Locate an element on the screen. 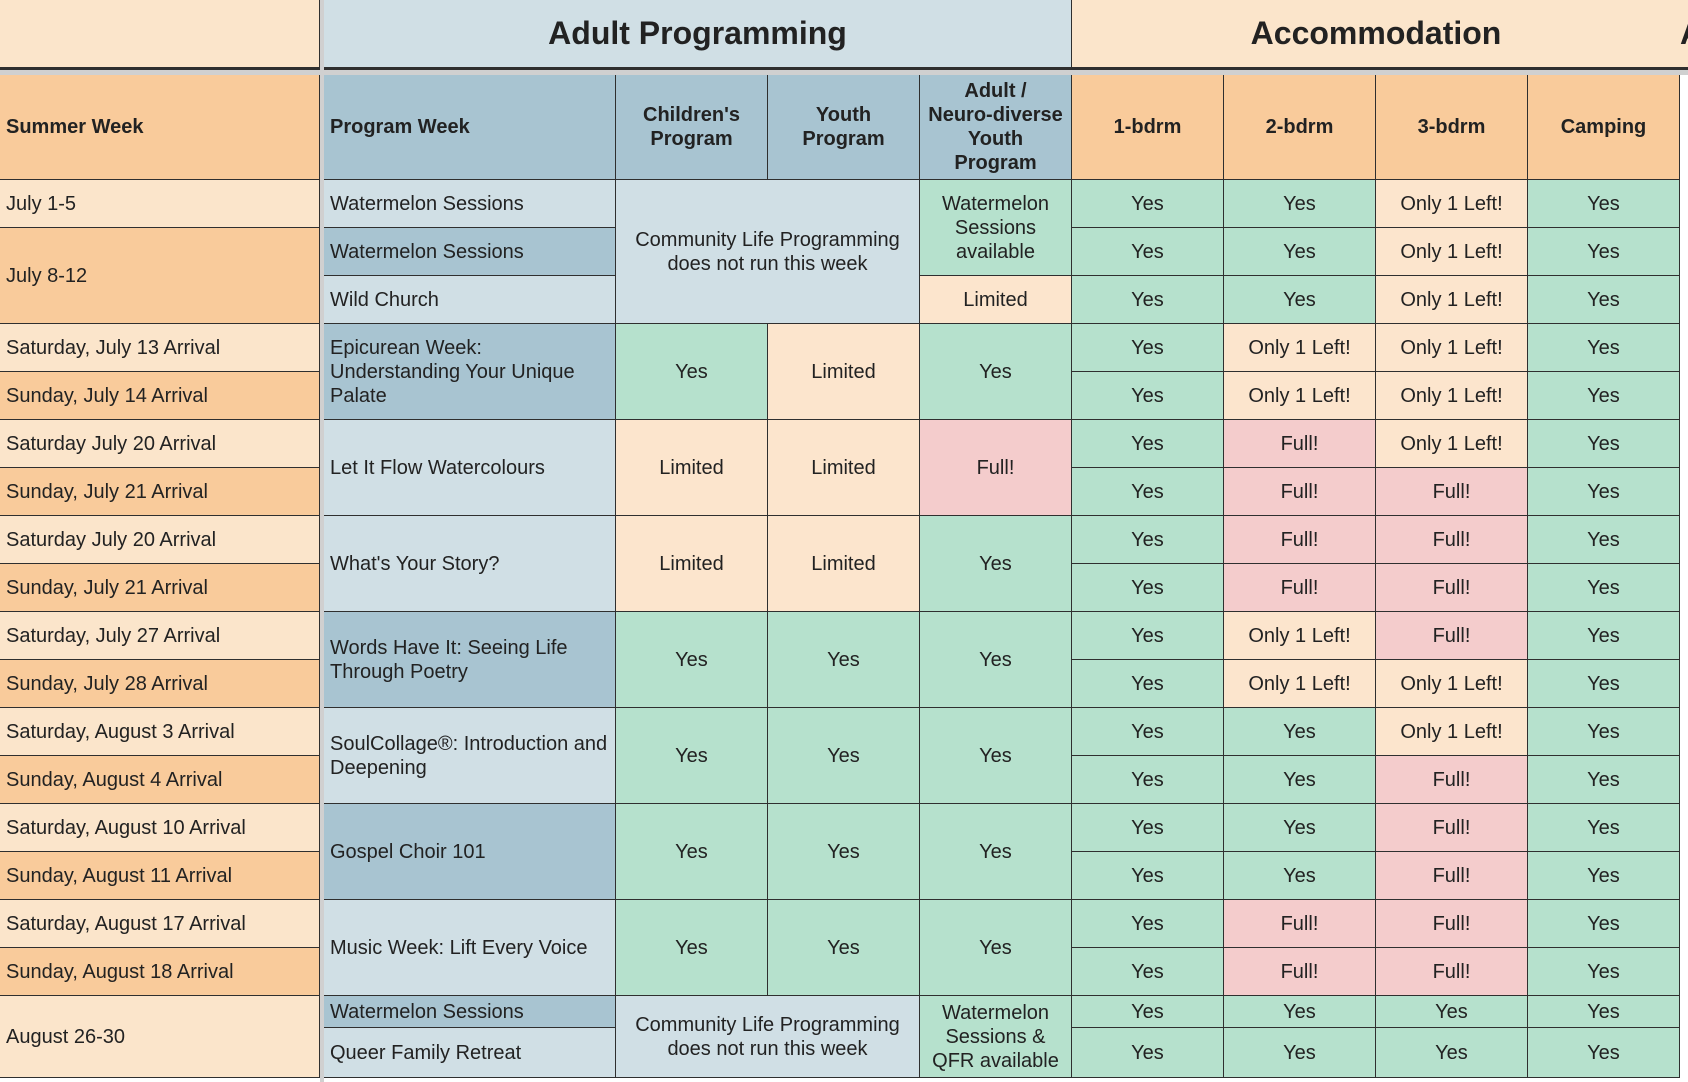  adult-programming-header: Adult Programming is located at coordinates (698, 35).